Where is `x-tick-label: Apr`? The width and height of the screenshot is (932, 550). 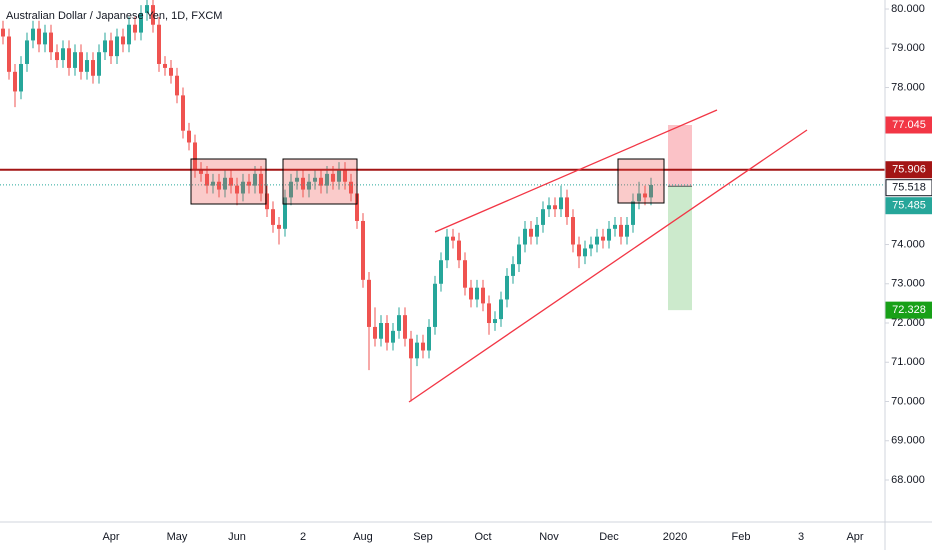
x-tick-label: Apr is located at coordinates (110, 537).